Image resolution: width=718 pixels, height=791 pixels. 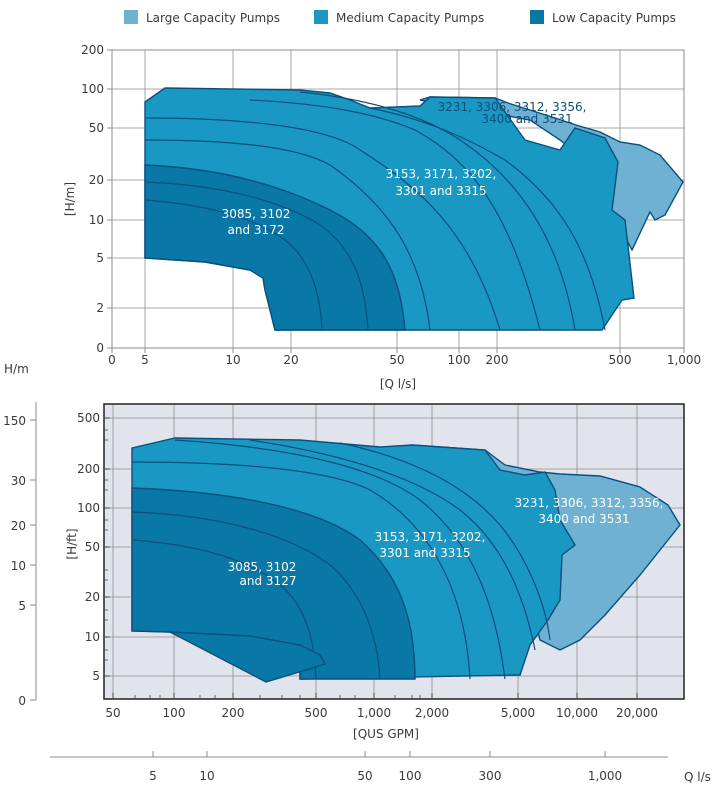 What do you see at coordinates (440, 191) in the screenshot?
I see `upper-label-medium-line2: 3301 and 3315` at bounding box center [440, 191].